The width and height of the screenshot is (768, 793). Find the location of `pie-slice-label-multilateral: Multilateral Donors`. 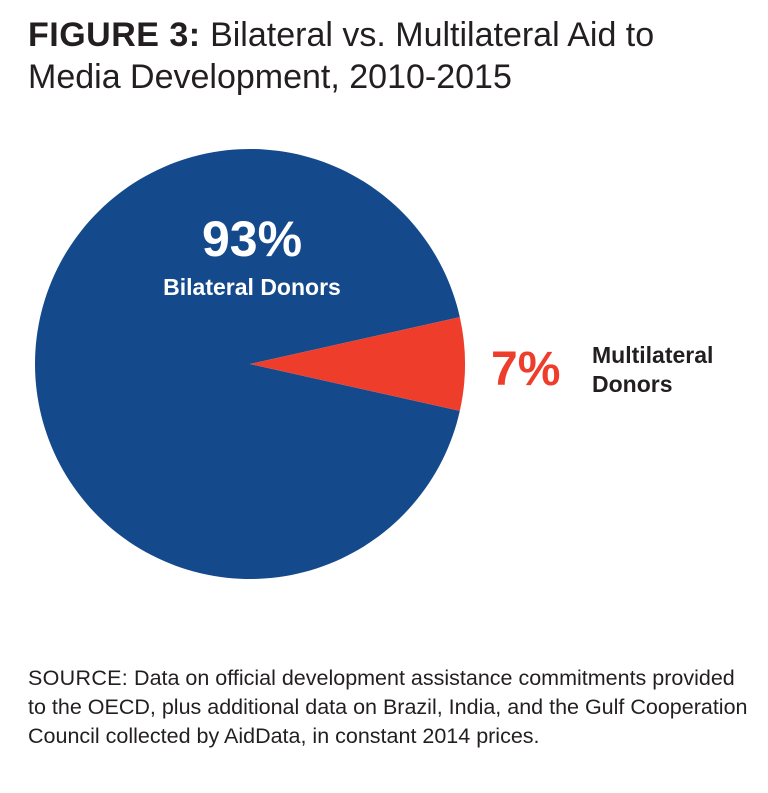

pie-slice-label-multilateral: Multilateral Donors is located at coordinates (652, 369).